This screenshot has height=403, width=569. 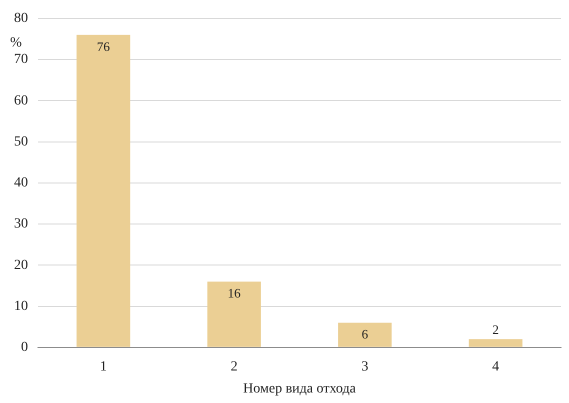 I want to click on data-label: 6, so click(x=365, y=334).